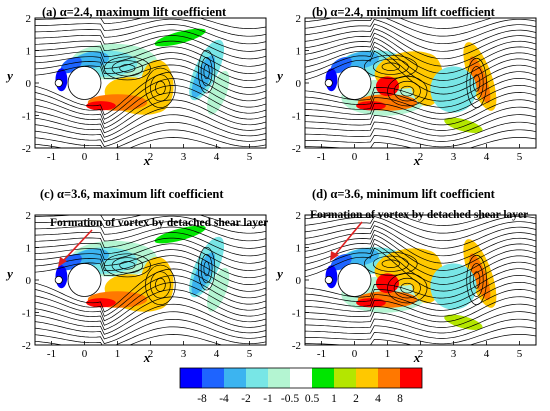  What do you see at coordinates (268, 399) in the screenshot?
I see `colorbar-label: -1` at bounding box center [268, 399].